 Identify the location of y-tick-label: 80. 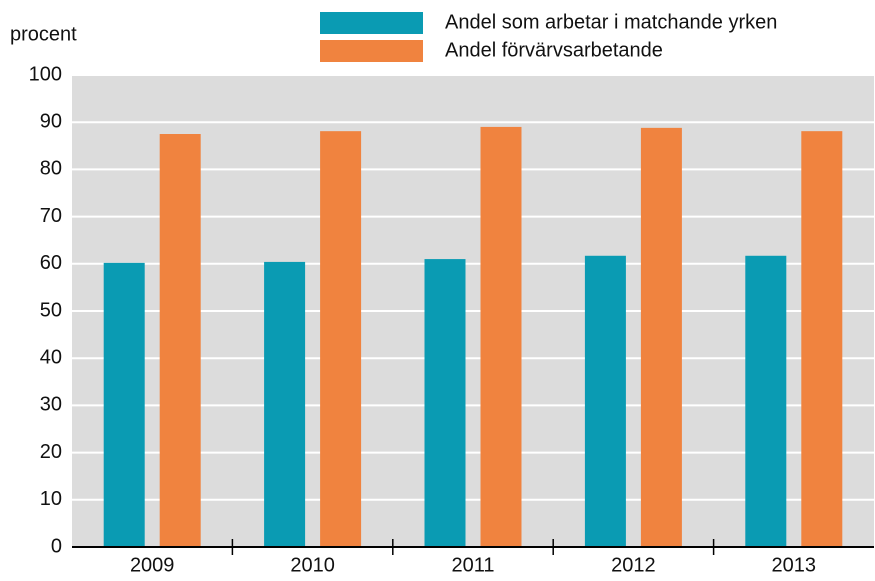
(51, 169).